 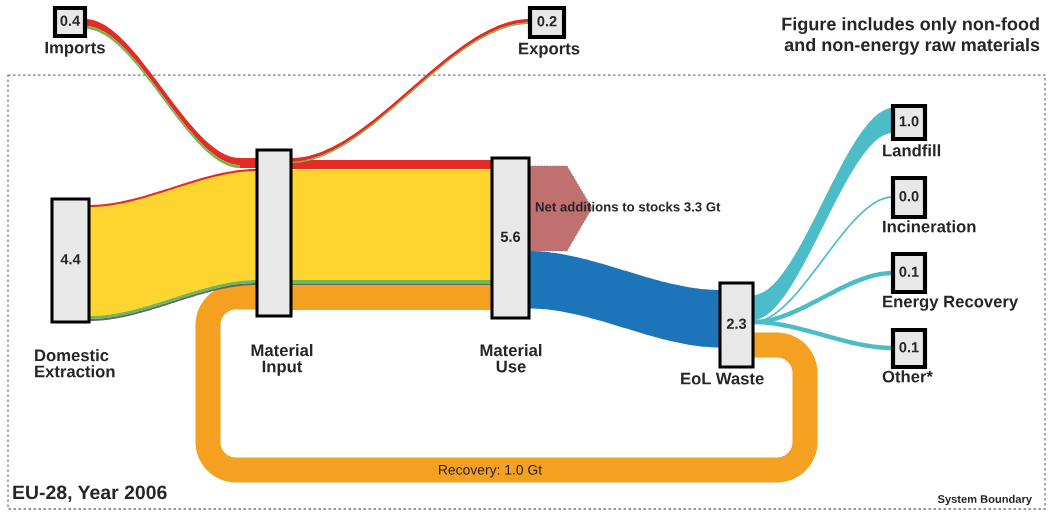 What do you see at coordinates (90, 494) in the screenshot?
I see `text: EU-28, Year 2006` at bounding box center [90, 494].